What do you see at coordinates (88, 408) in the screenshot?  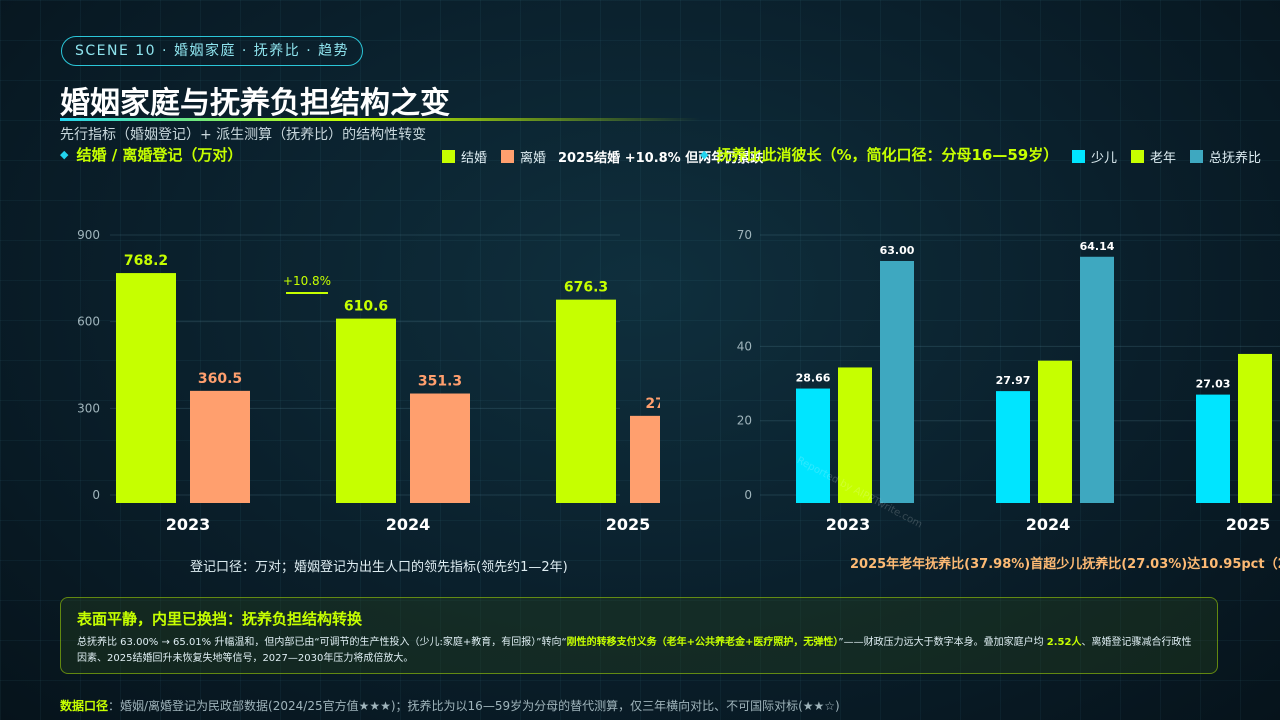 I see `y-tick-label: 300` at bounding box center [88, 408].